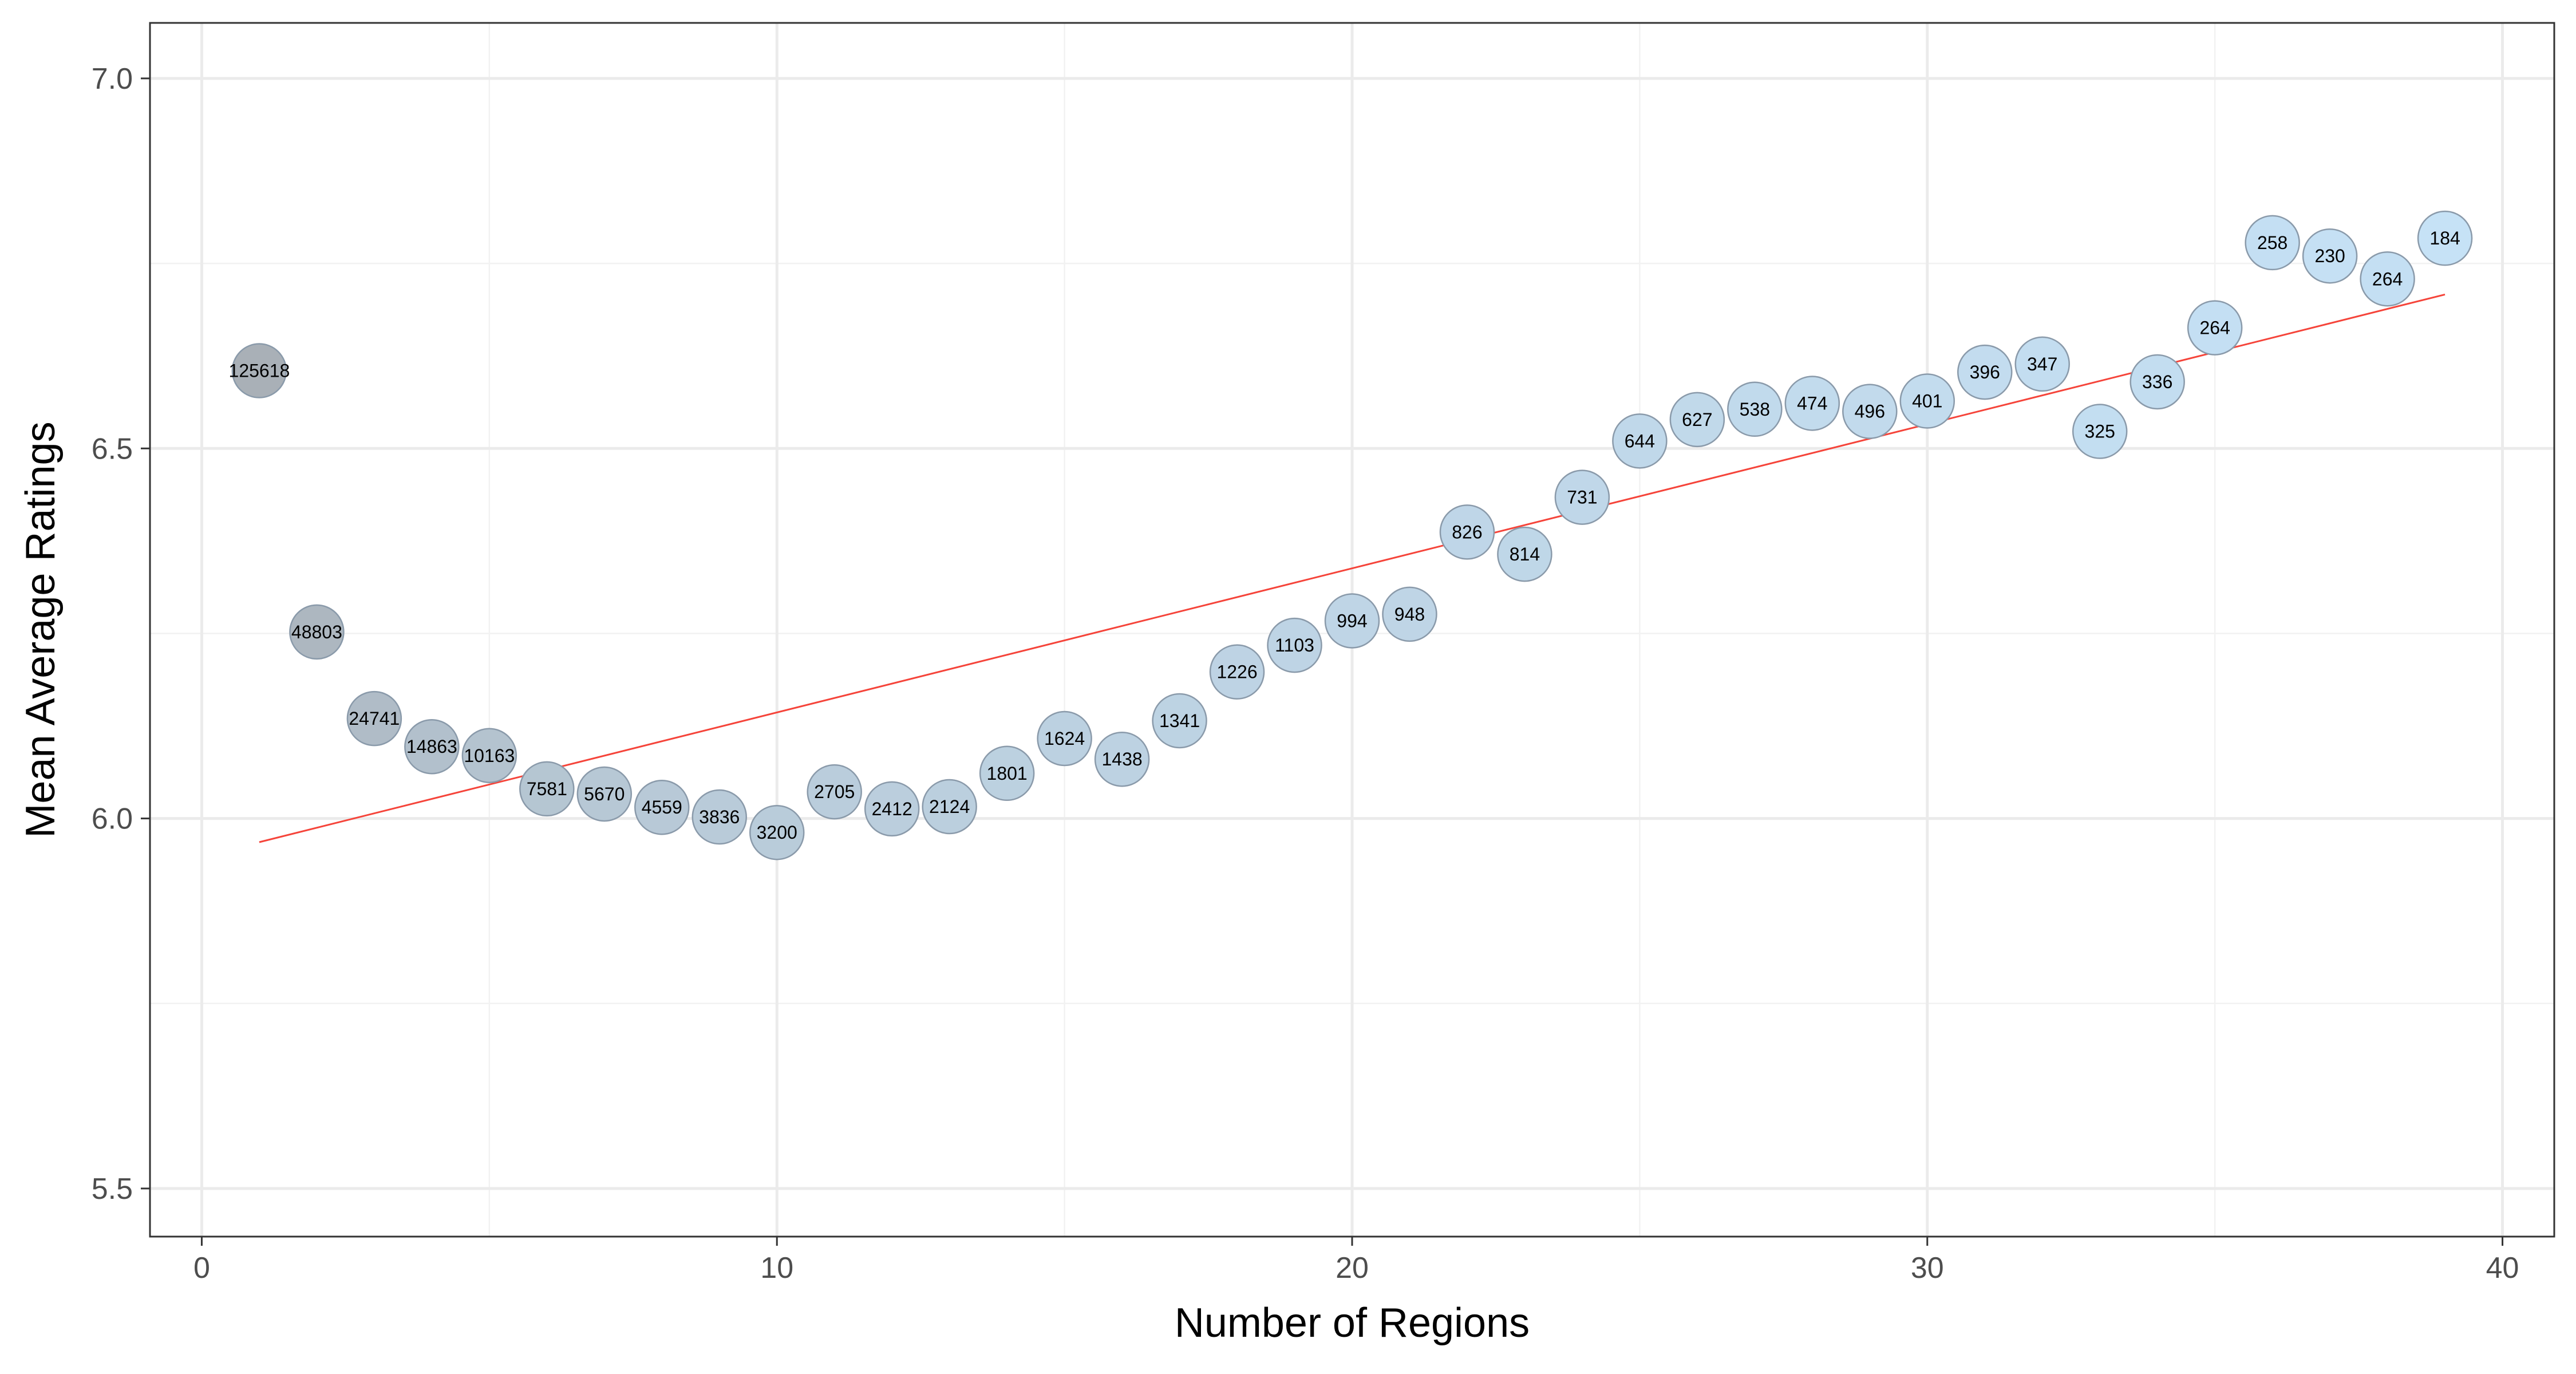 Image resolution: width=2576 pixels, height=1374 pixels. I want to click on data-point: 474, so click(1812, 404).